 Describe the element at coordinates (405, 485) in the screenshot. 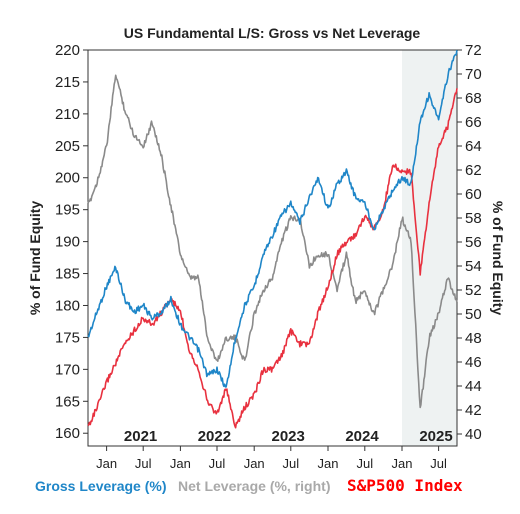

I see `legend-entry-2: S&P500 Index` at that location.